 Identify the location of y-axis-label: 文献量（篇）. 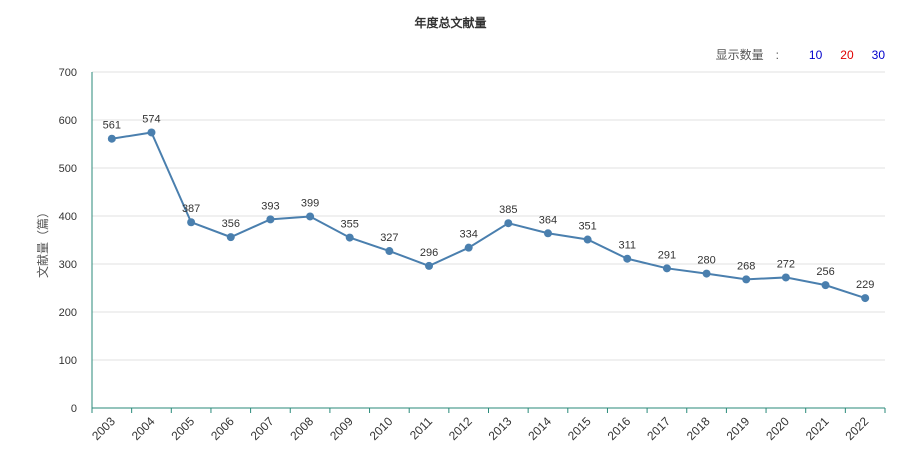
(42, 242).